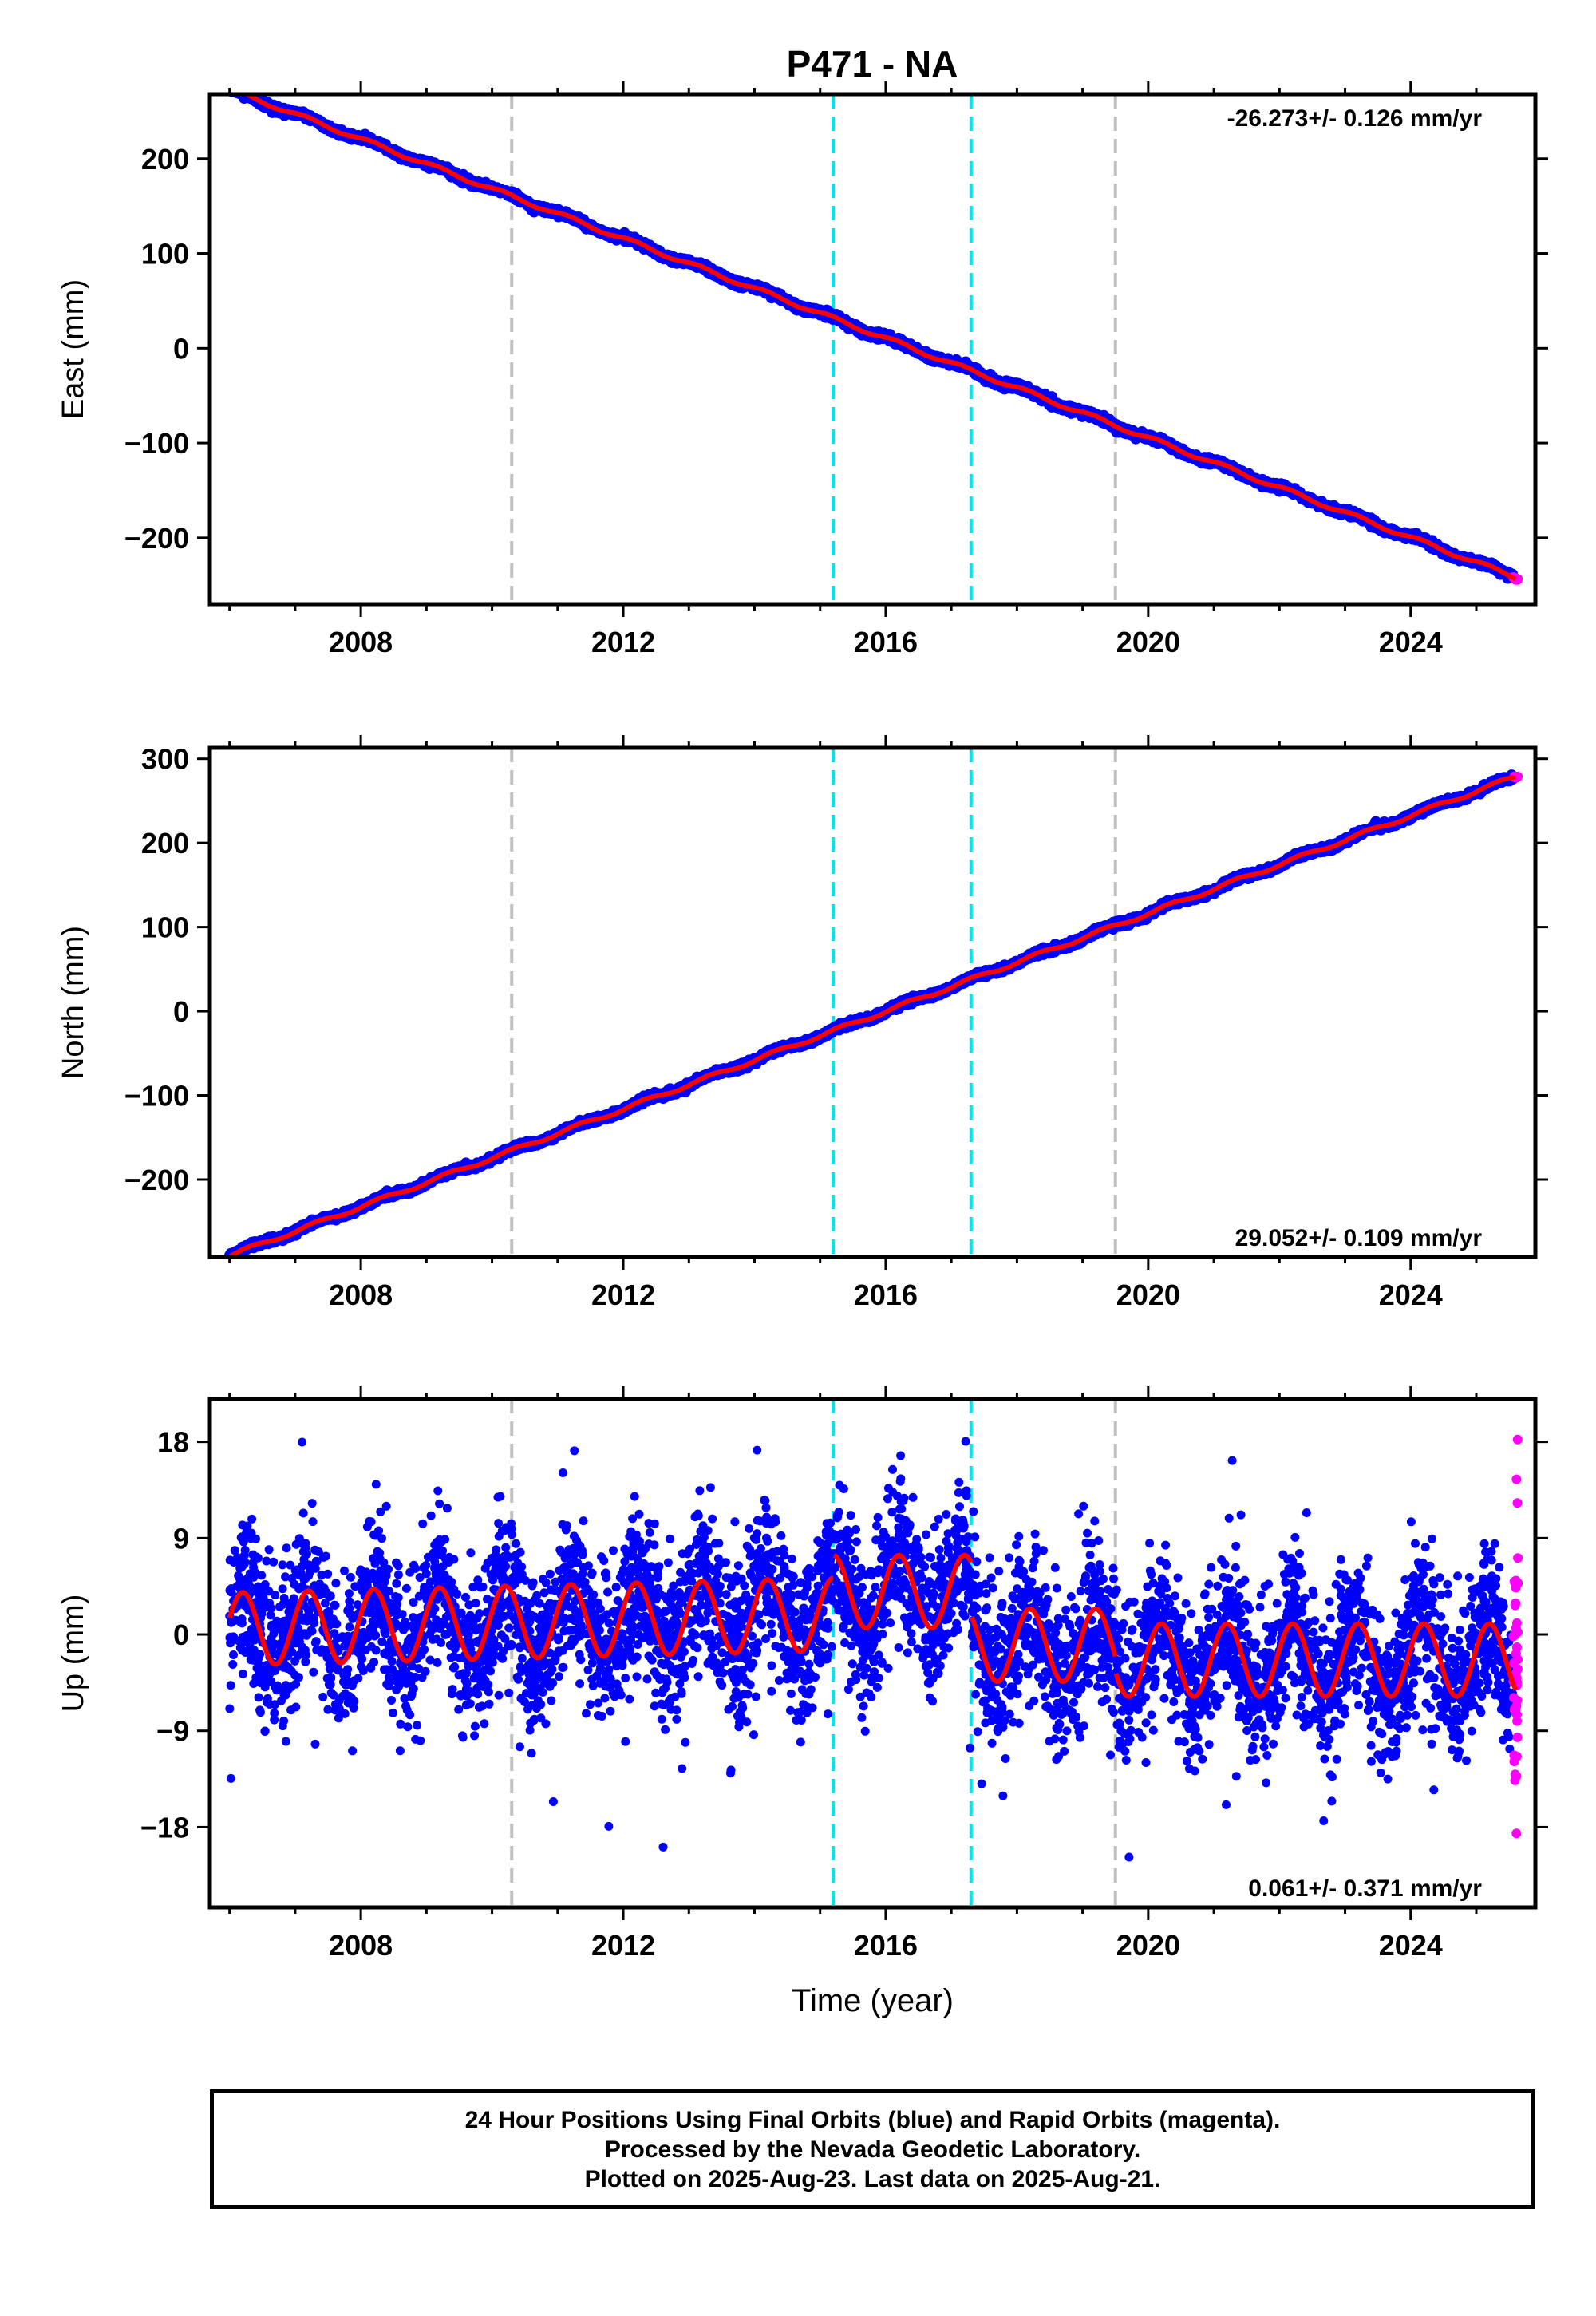 This screenshot has width=1596, height=2316. I want to click on x-tick-label: 2016, so click(886, 642).